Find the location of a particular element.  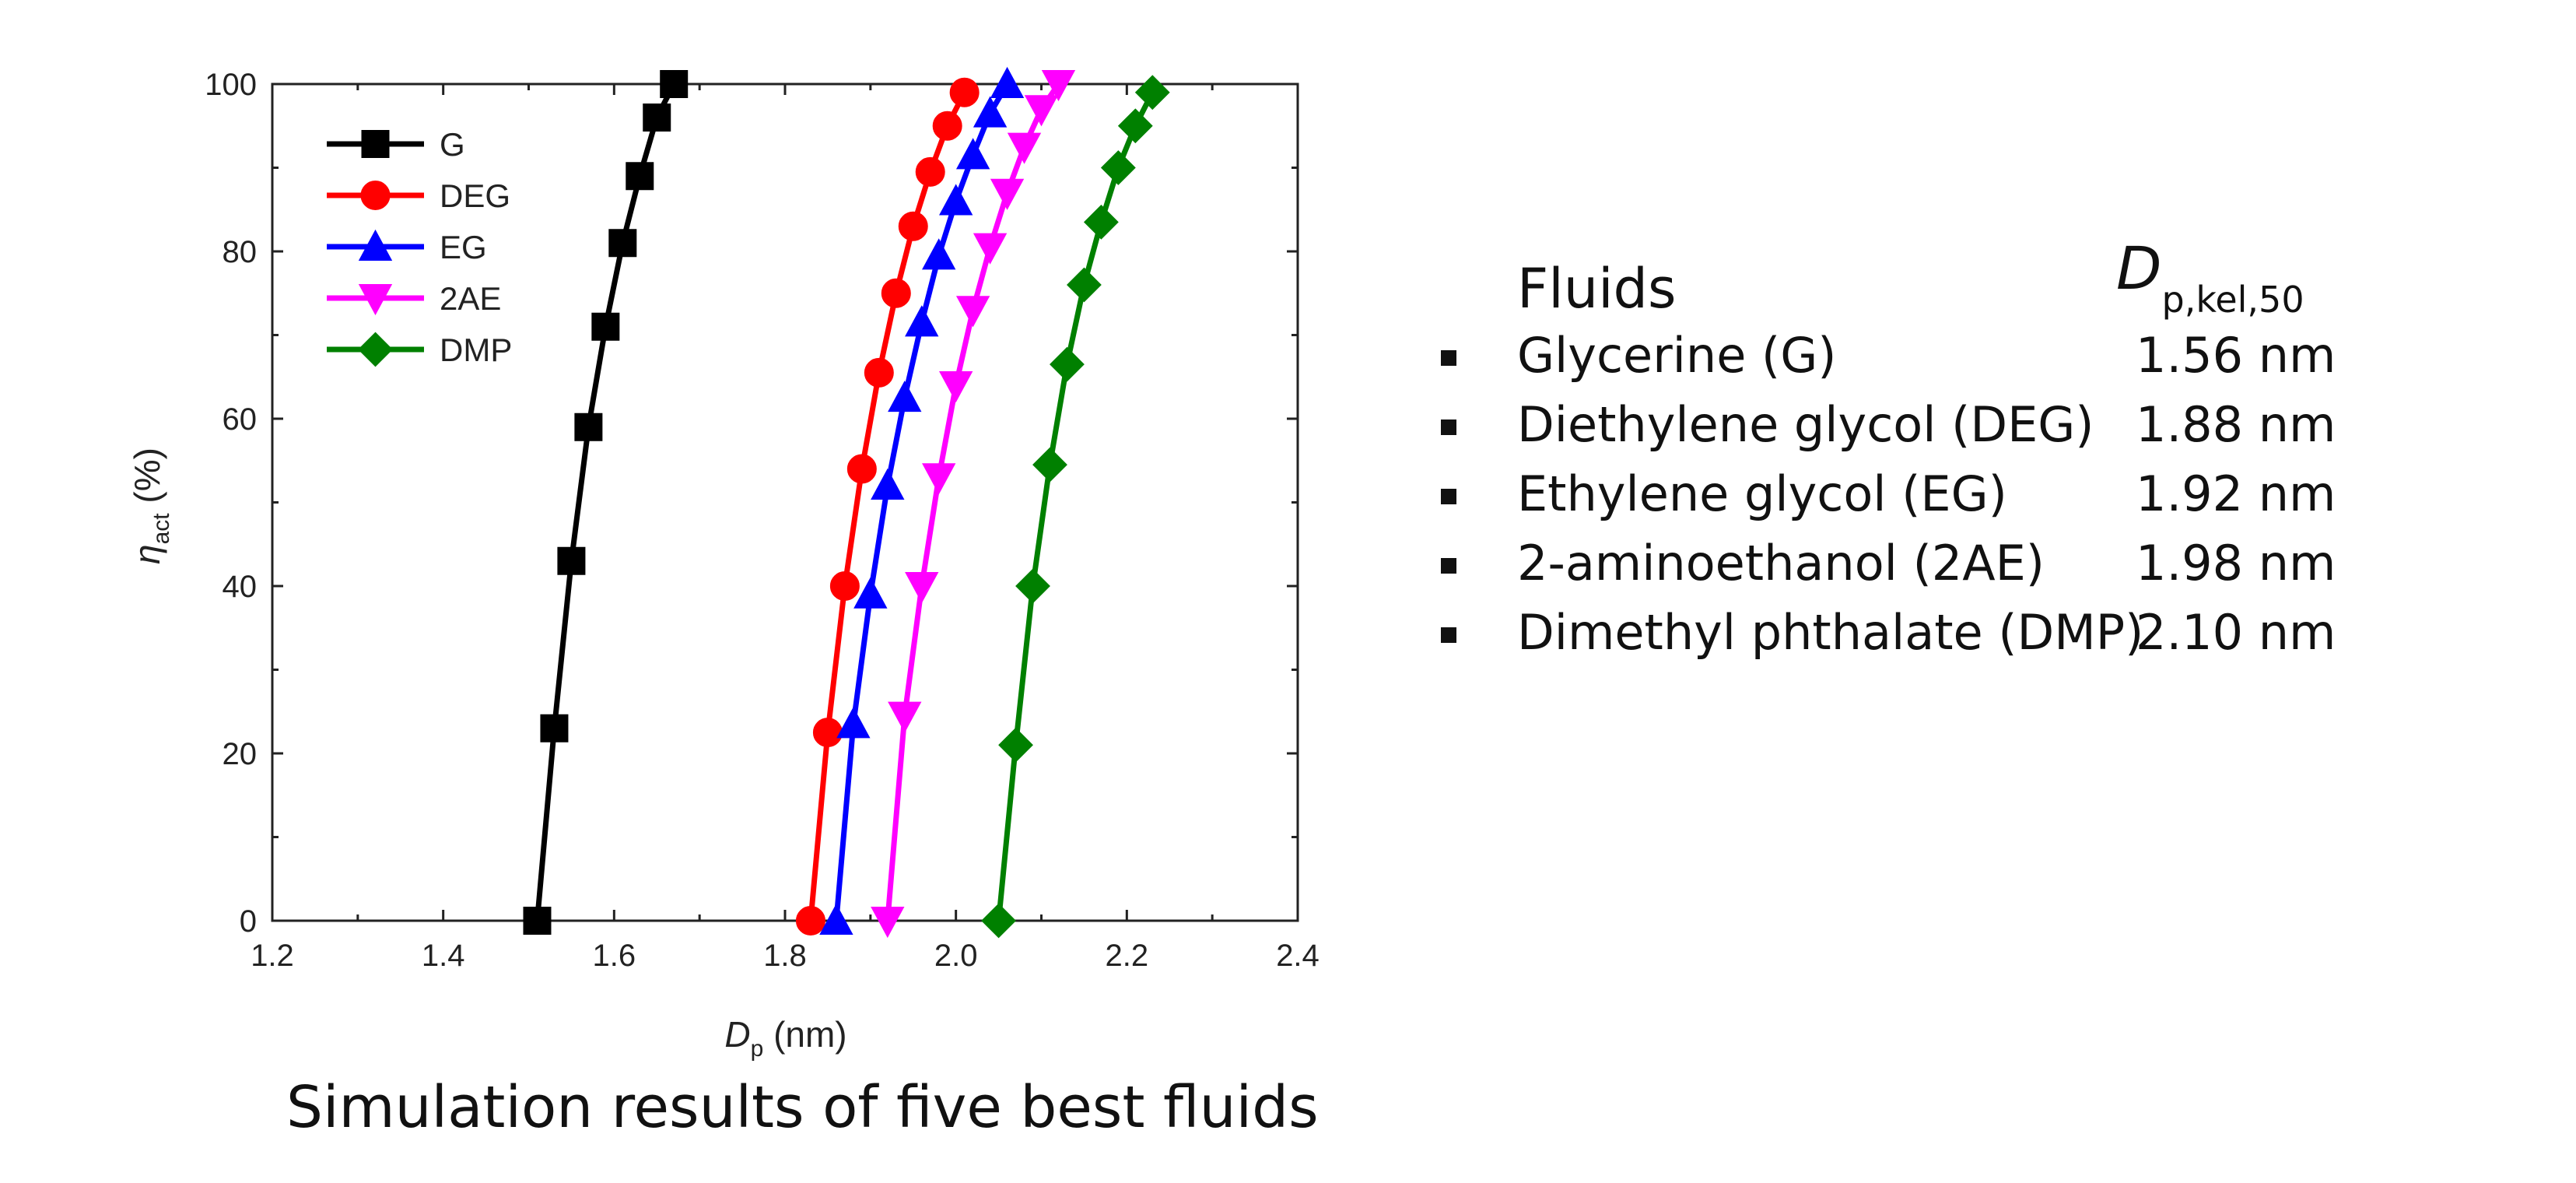

fluid-name: Diethylene glycol (DEG) is located at coordinates (1805, 424).